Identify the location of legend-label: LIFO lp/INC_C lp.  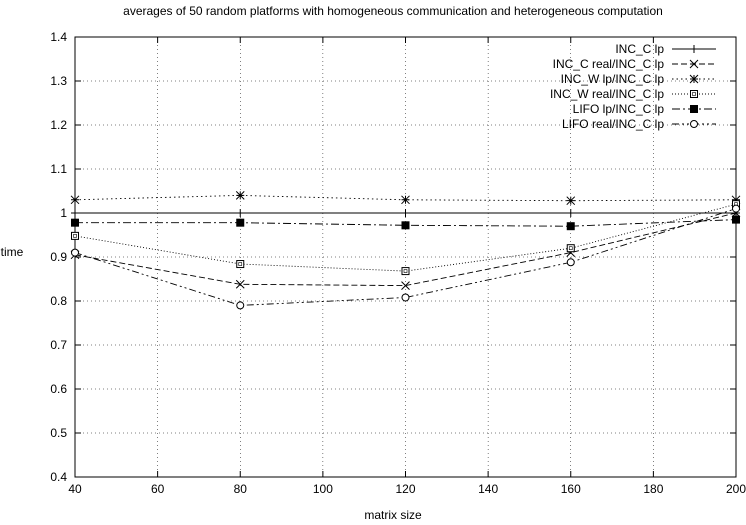
(619, 109).